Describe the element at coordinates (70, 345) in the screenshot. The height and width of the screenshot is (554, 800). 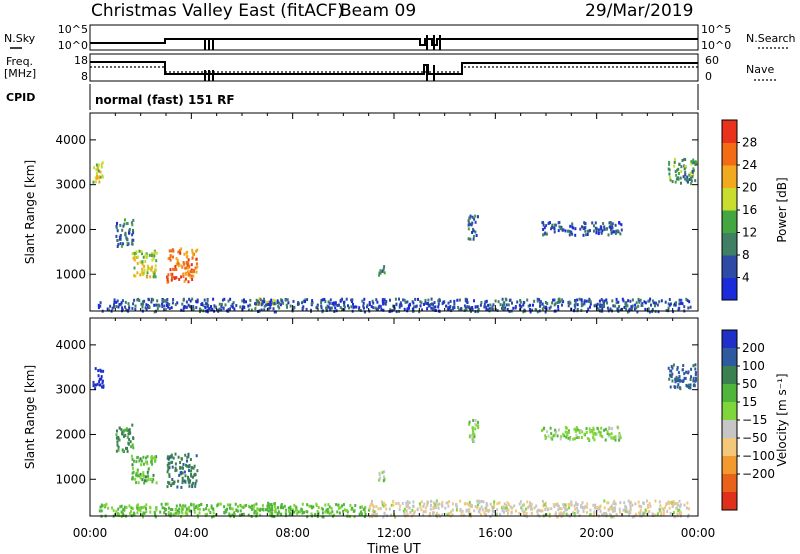
I see `y-tick-label: 4000` at that location.